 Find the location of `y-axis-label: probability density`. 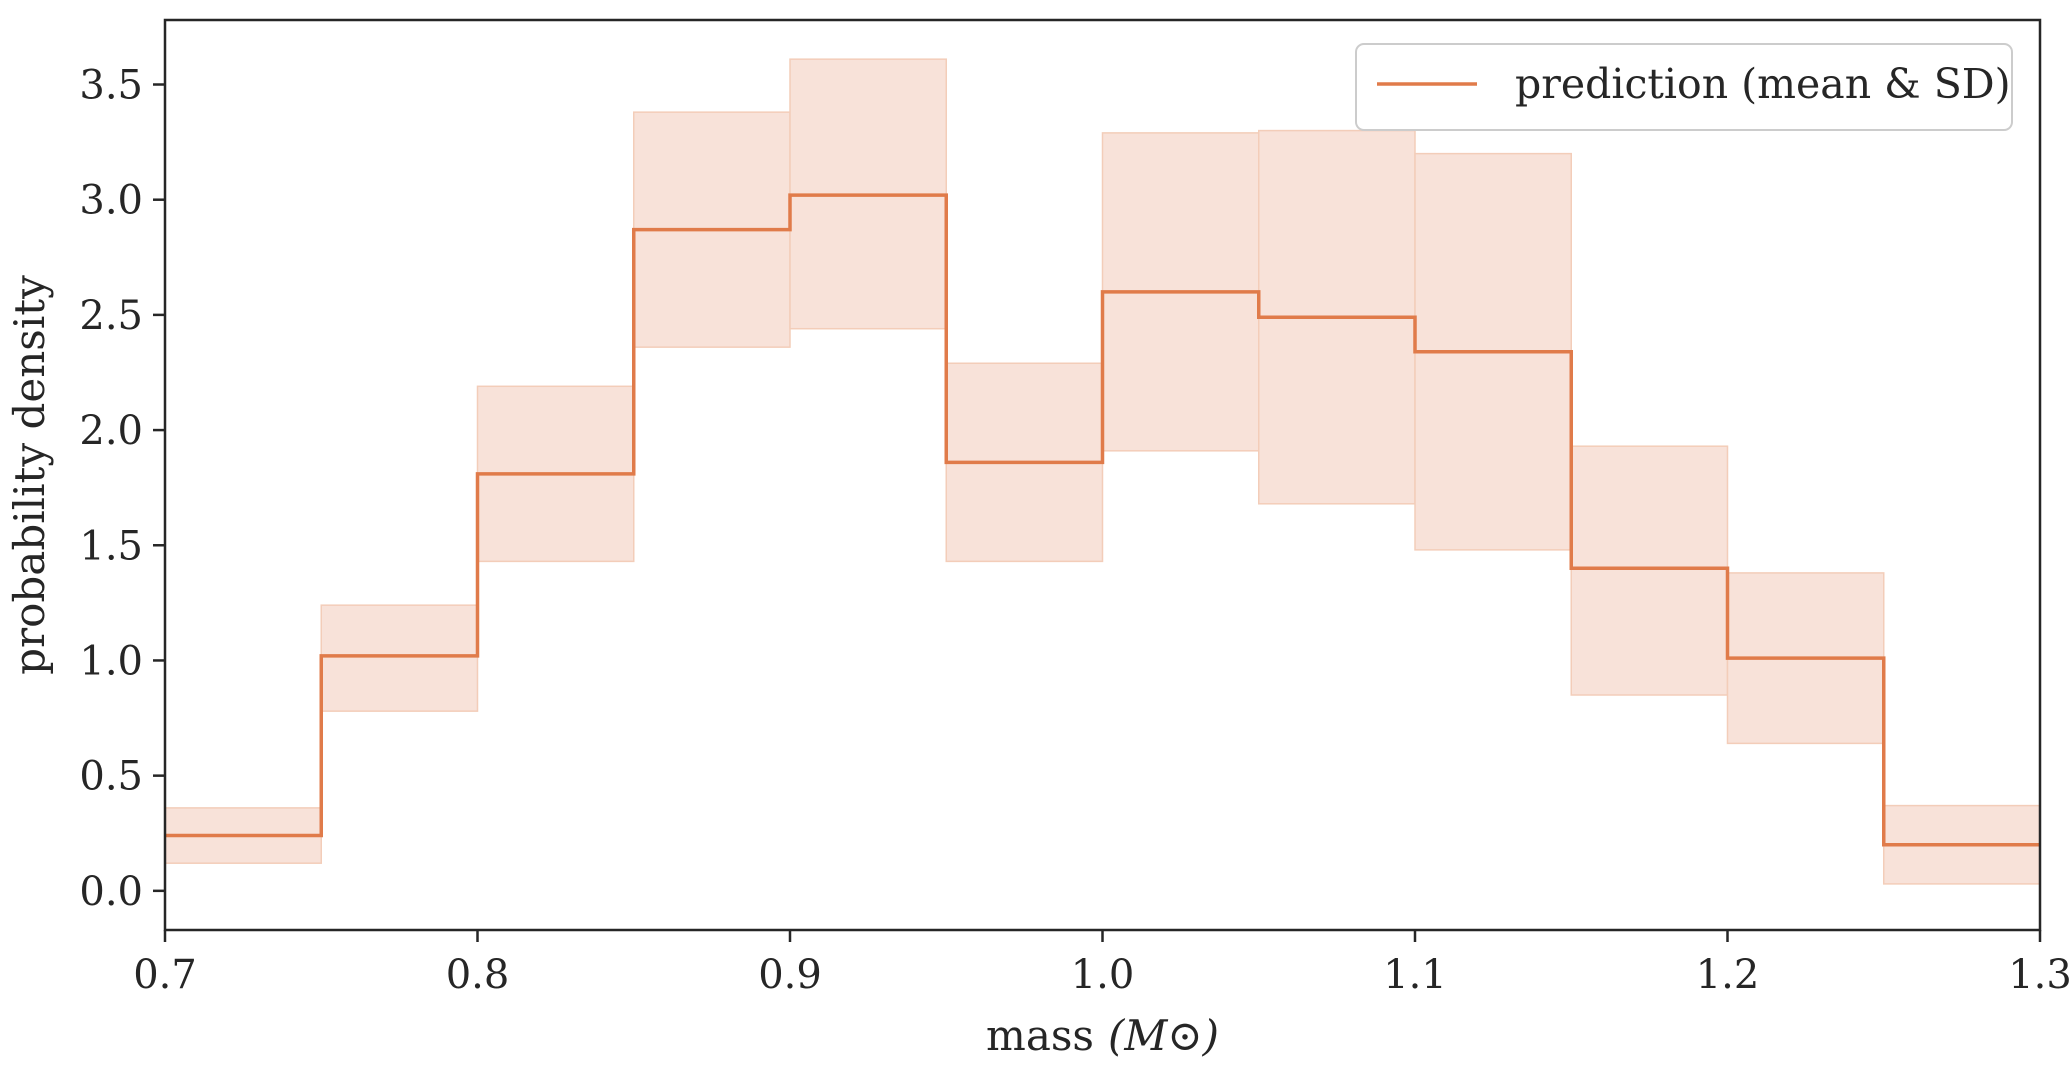

y-axis-label: probability density is located at coordinates (29, 475).